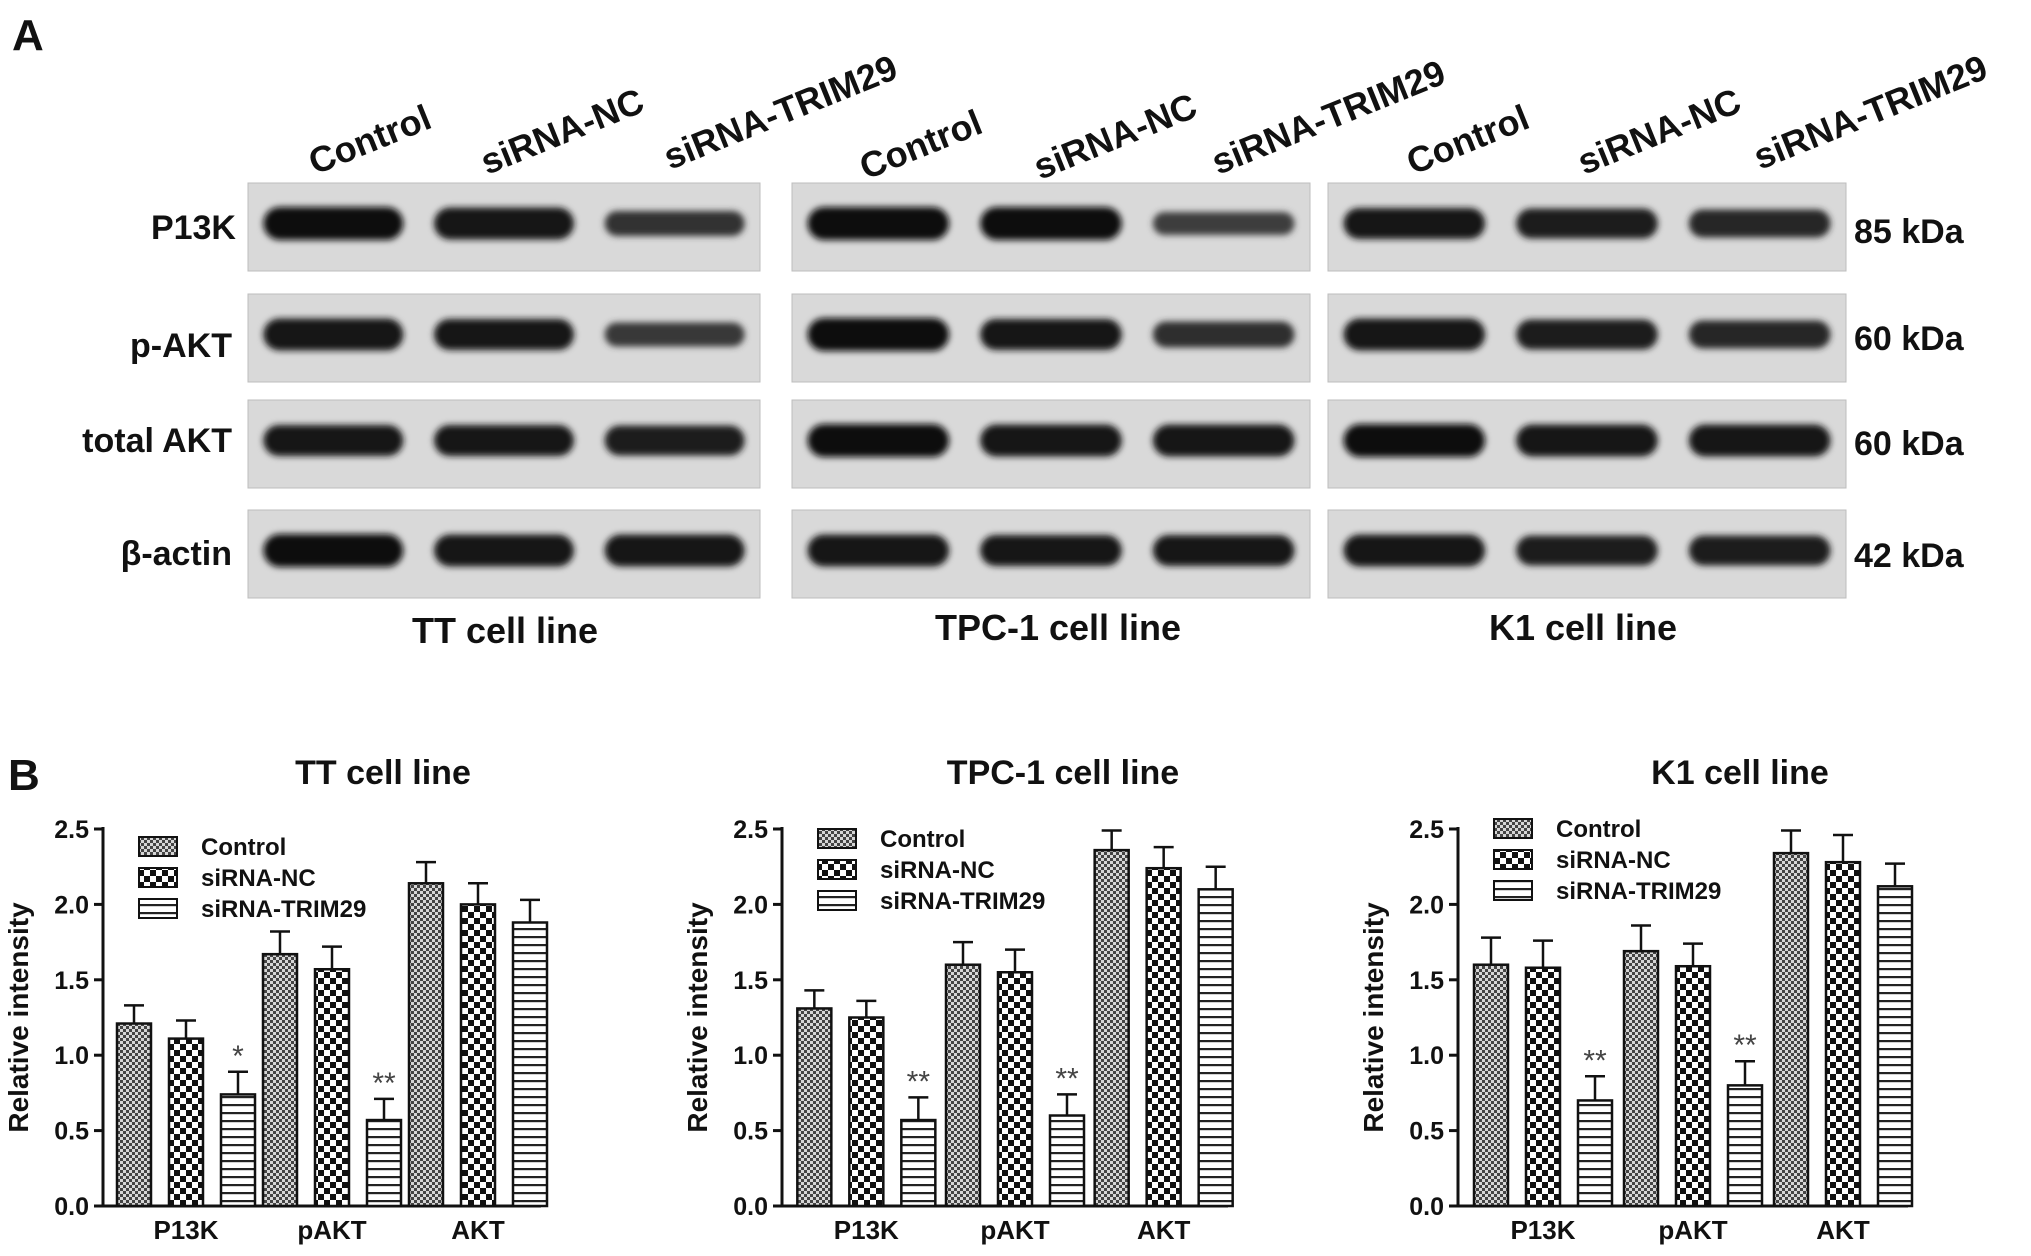 This screenshot has width=2031, height=1256. What do you see at coordinates (1014, 1230) in the screenshot?
I see `category-label: pAKT` at bounding box center [1014, 1230].